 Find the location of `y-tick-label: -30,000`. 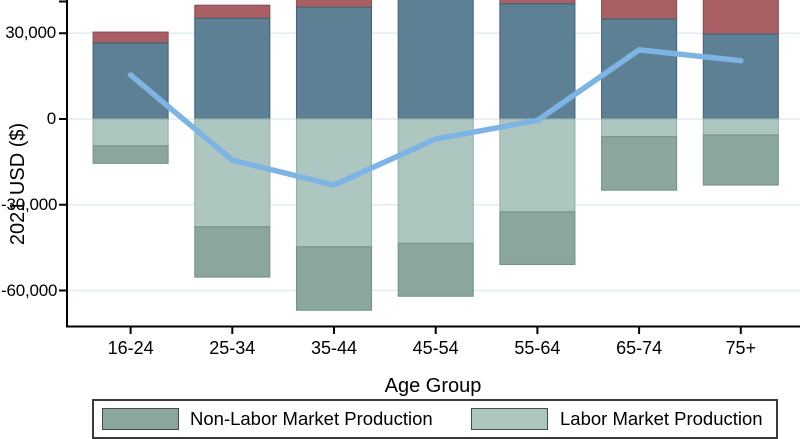

y-tick-label: -30,000 is located at coordinates (29, 204).